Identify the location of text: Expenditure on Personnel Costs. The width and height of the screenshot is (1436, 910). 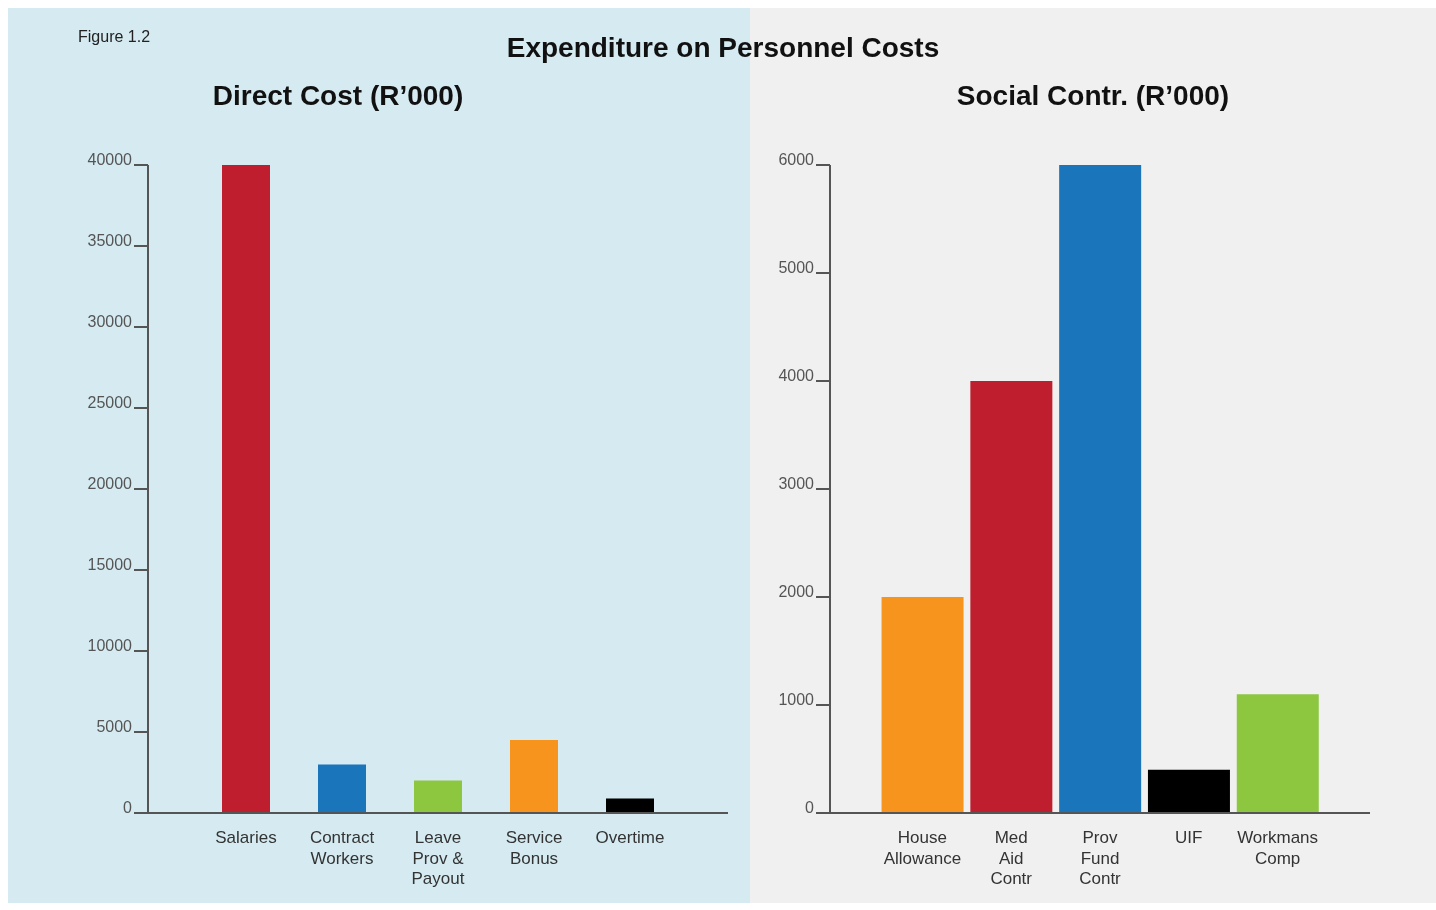
(723, 48).